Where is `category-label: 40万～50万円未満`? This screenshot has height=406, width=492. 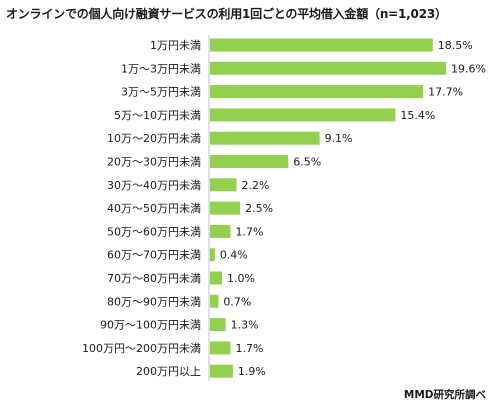
category-label: 40万～50万円未満 is located at coordinates (154, 208).